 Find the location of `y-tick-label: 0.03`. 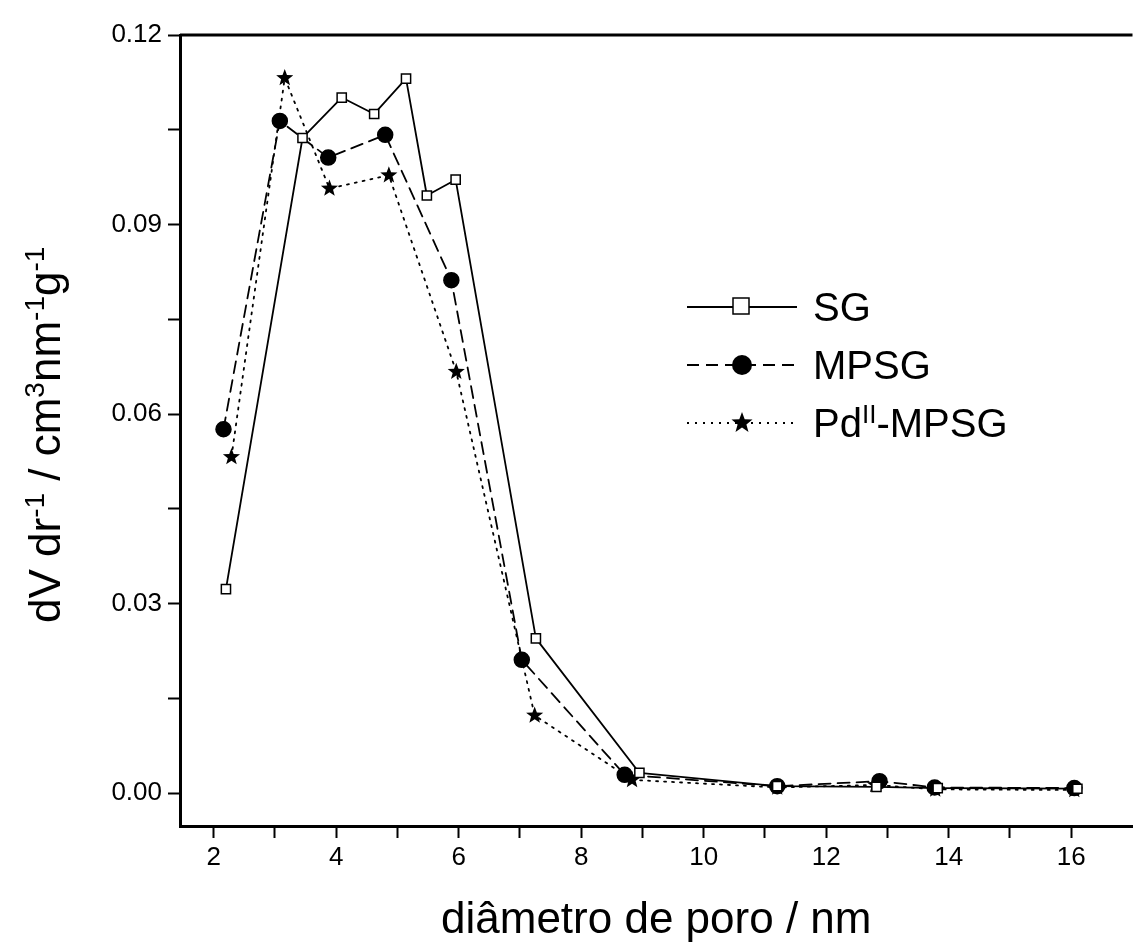

y-tick-label: 0.03 is located at coordinates (136, 601).